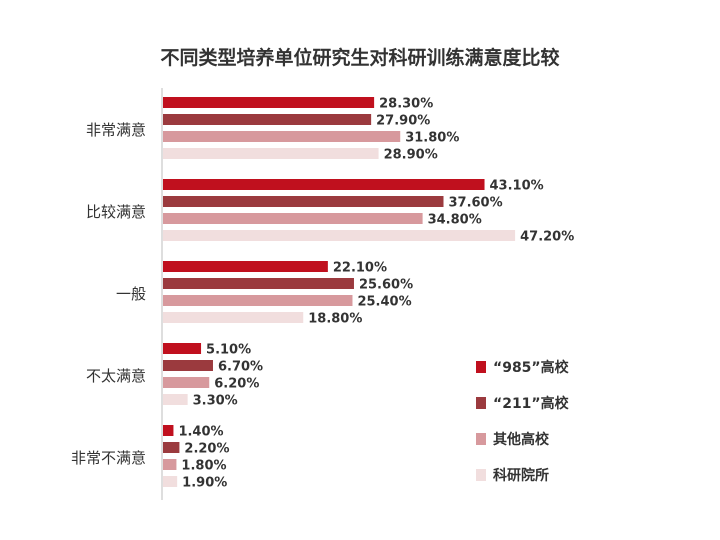  I want to click on data-label: 28.90%, so click(411, 155).